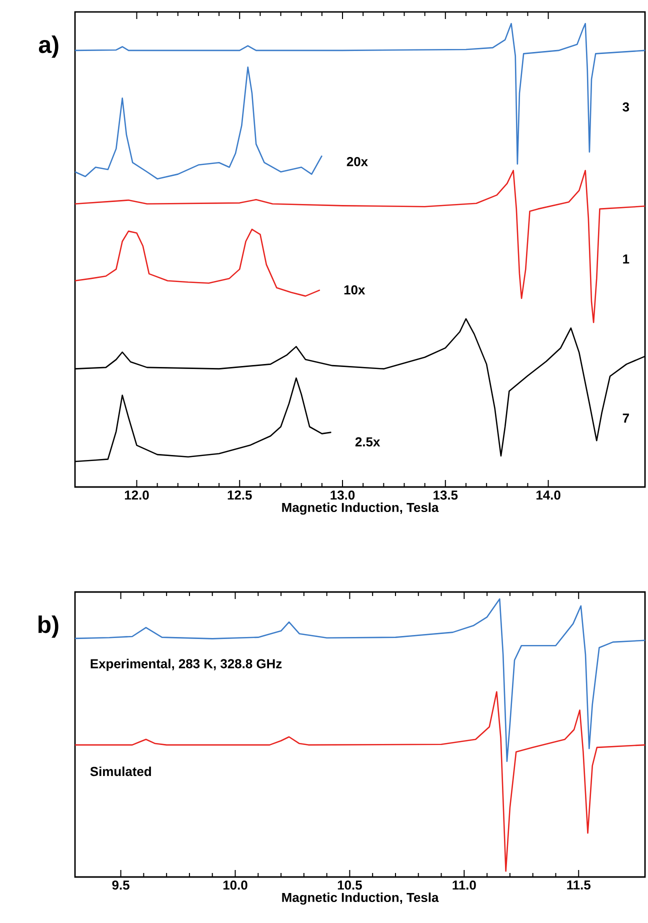 This screenshot has width=648, height=923. I want to click on annotation: 3, so click(626, 107).